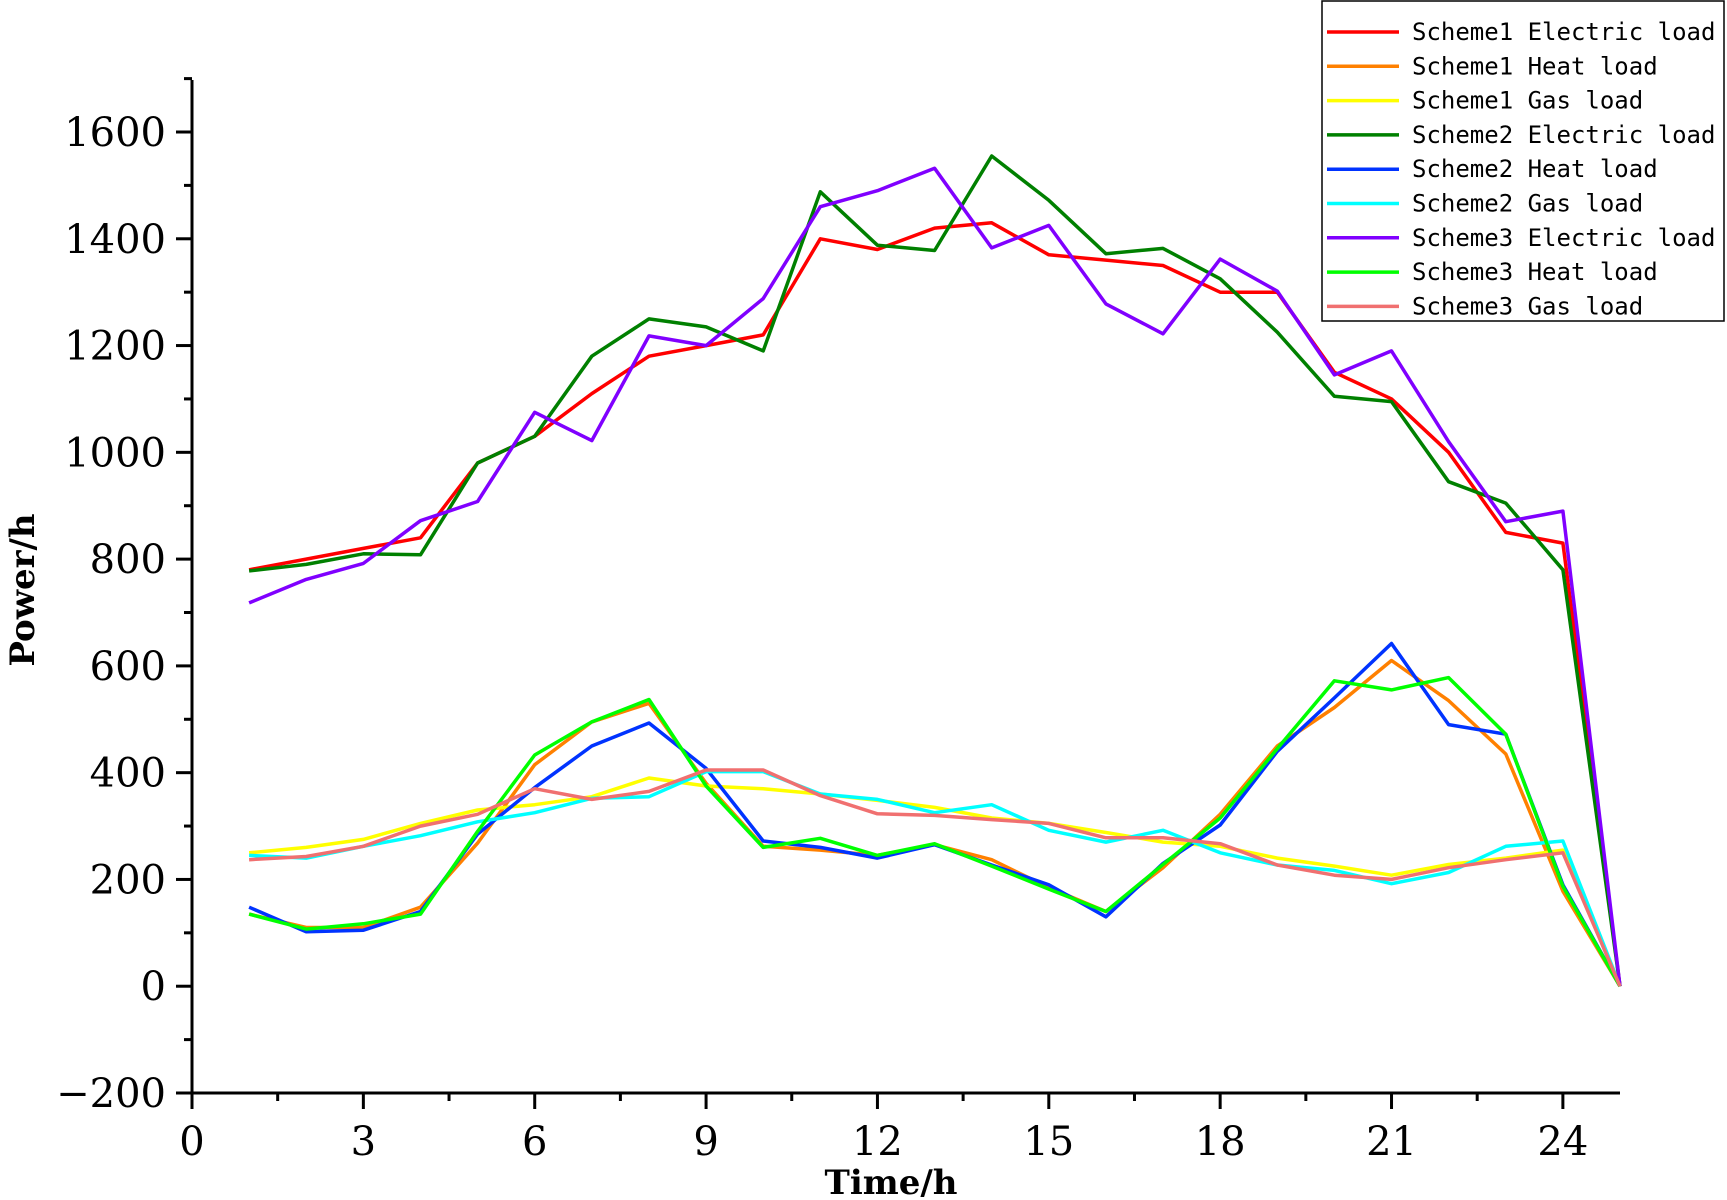 The height and width of the screenshot is (1200, 1727). What do you see at coordinates (111, 1094) in the screenshot?
I see `y-tick-label: −200` at bounding box center [111, 1094].